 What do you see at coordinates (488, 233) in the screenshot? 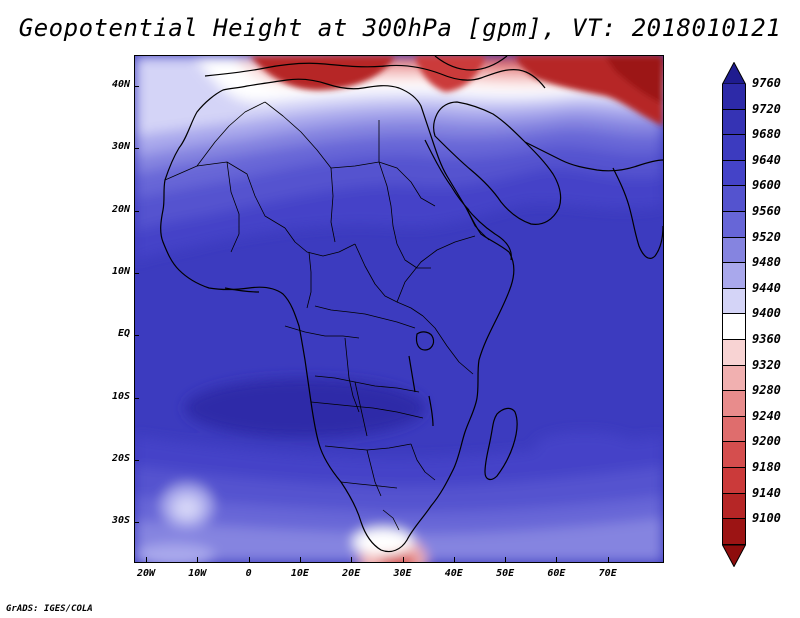
I see `horn-coastline` at bounding box center [488, 233].